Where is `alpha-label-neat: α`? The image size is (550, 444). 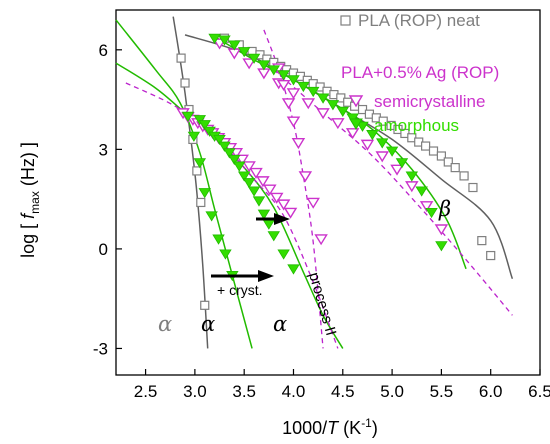 alpha-label-neat: α is located at coordinates (165, 324).